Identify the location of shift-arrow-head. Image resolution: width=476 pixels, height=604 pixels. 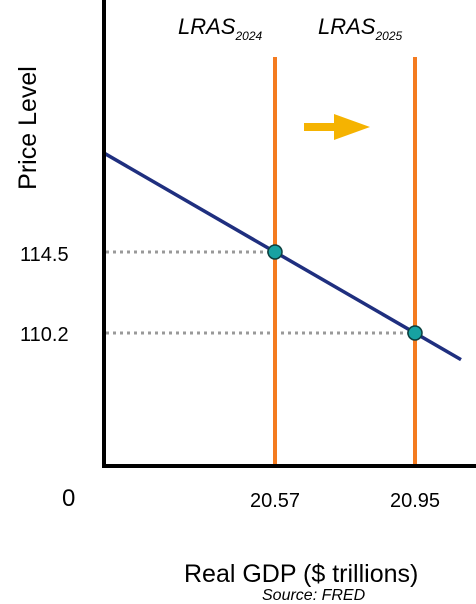
(352, 127).